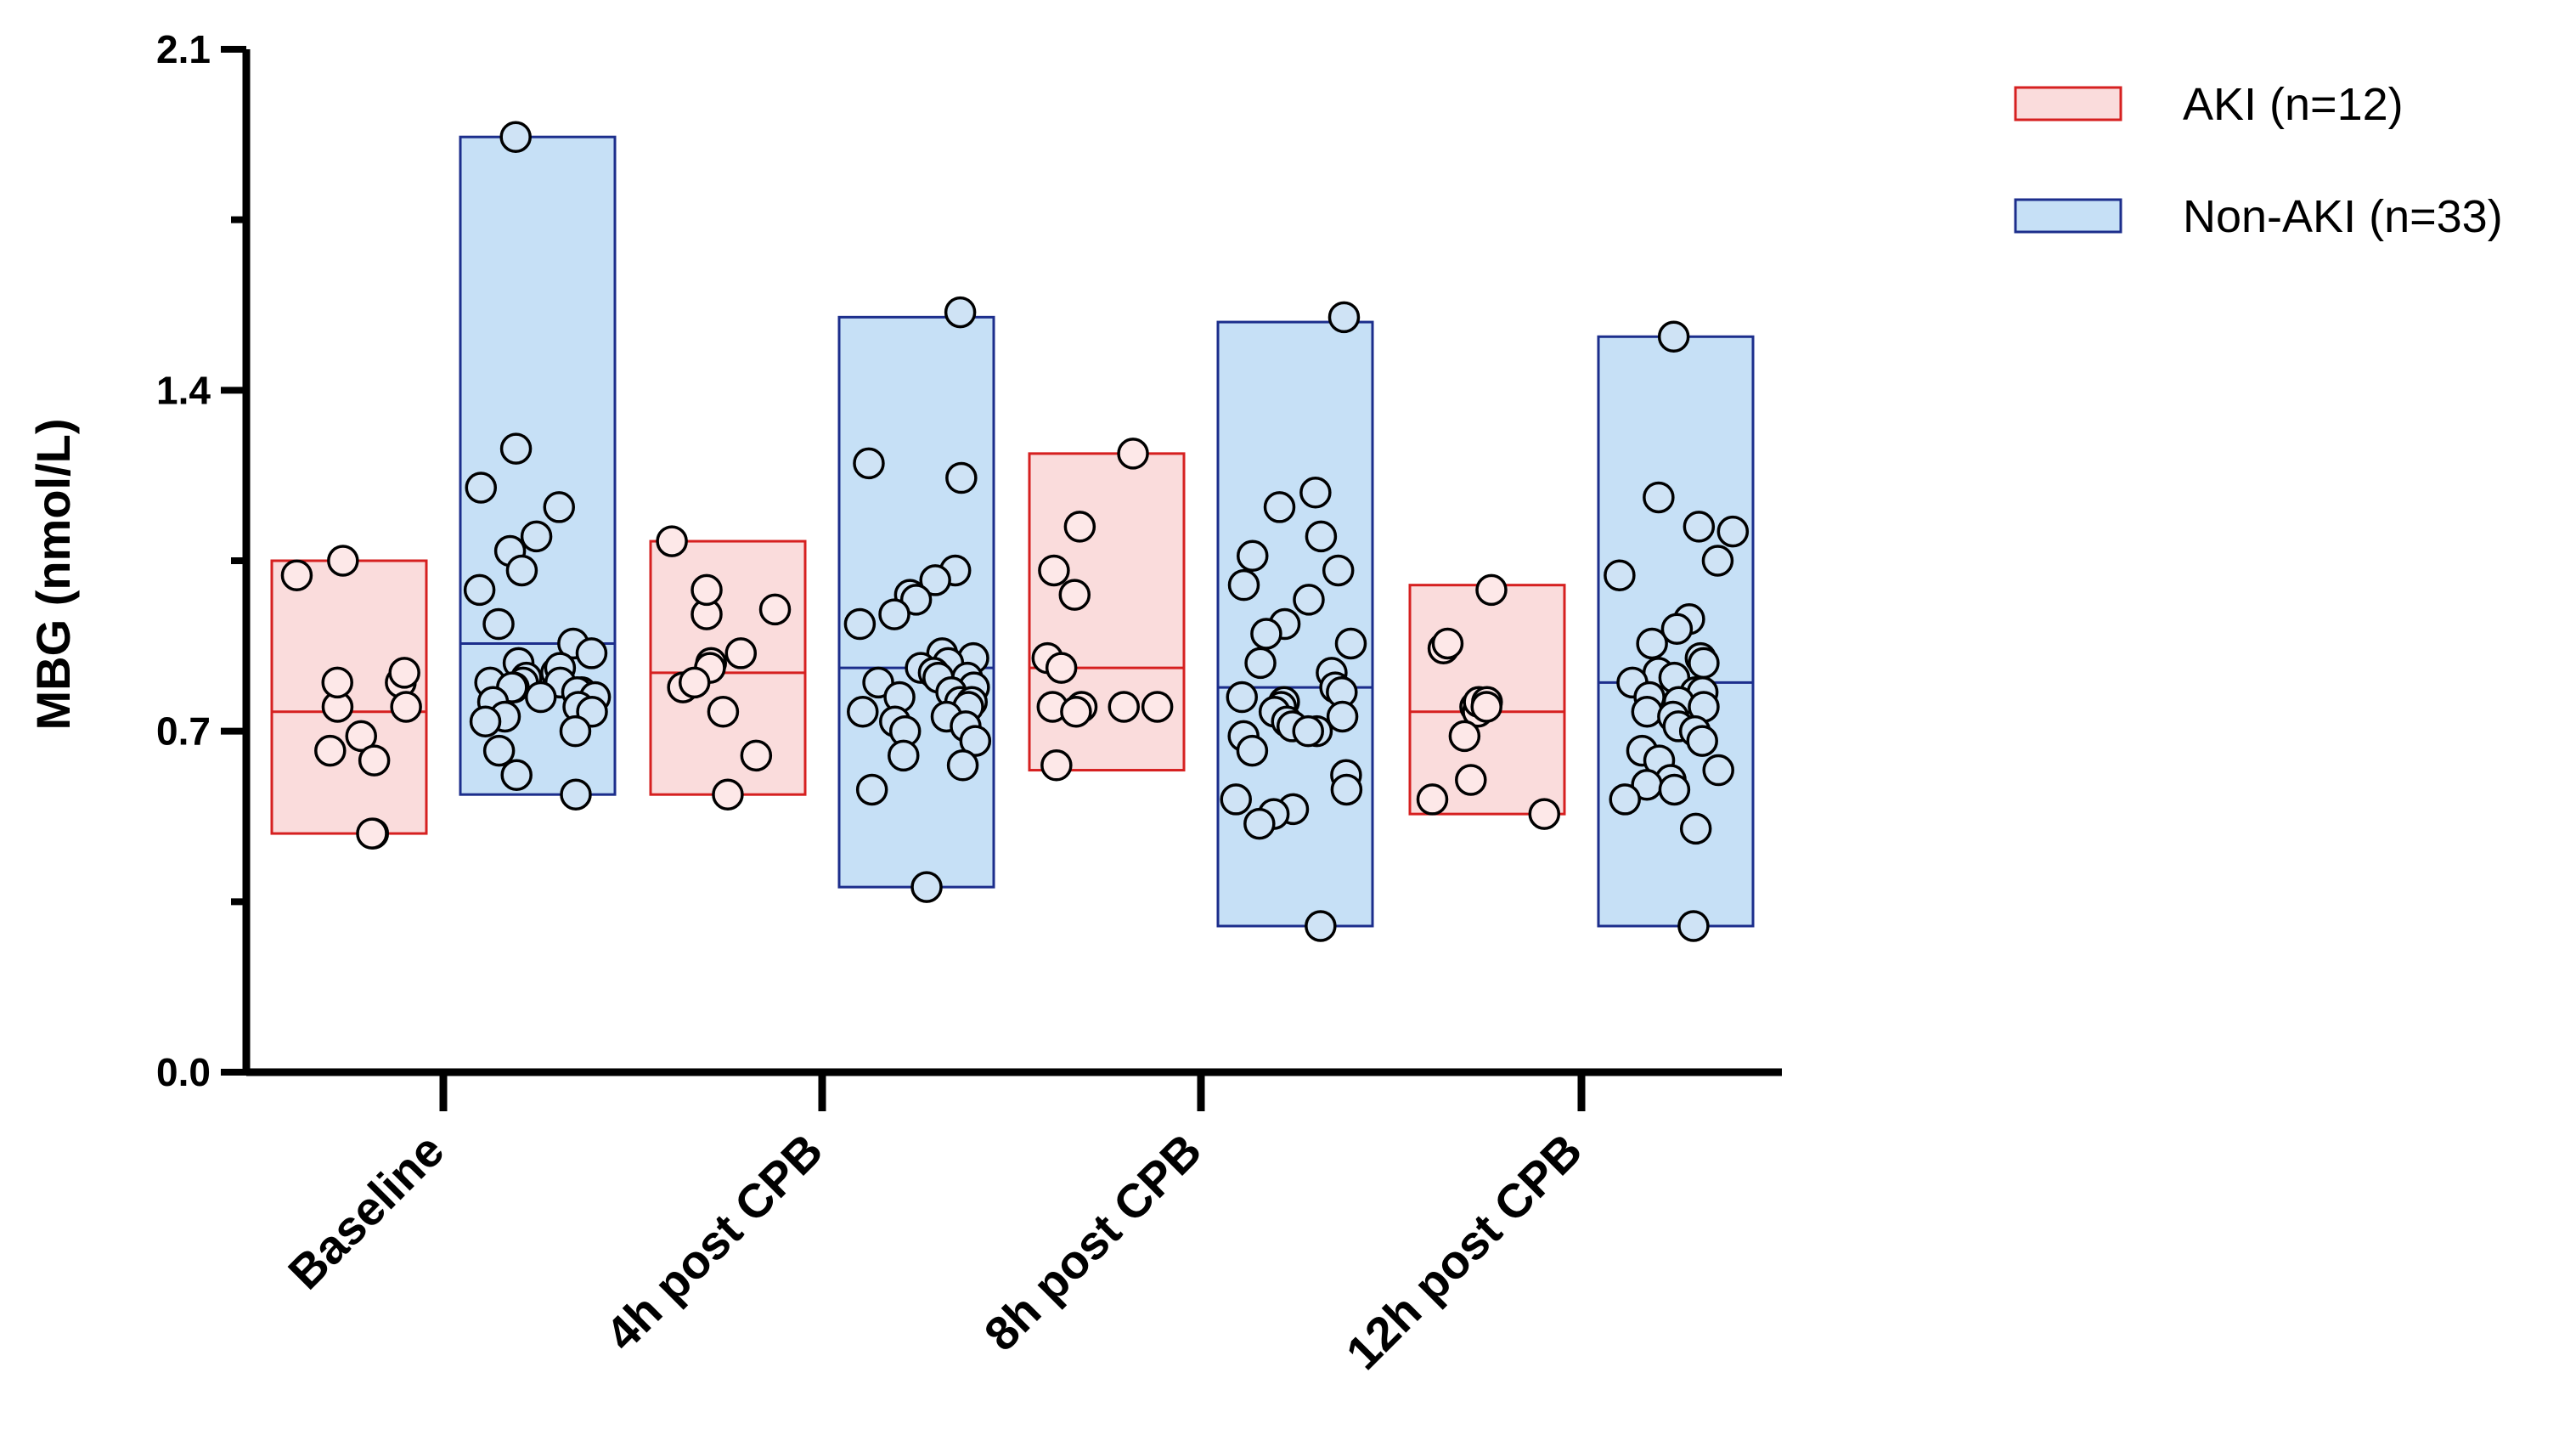 The height and width of the screenshot is (1446, 2576). What do you see at coordinates (183, 1072) in the screenshot?
I see `y-tick-label: 0.0` at bounding box center [183, 1072].